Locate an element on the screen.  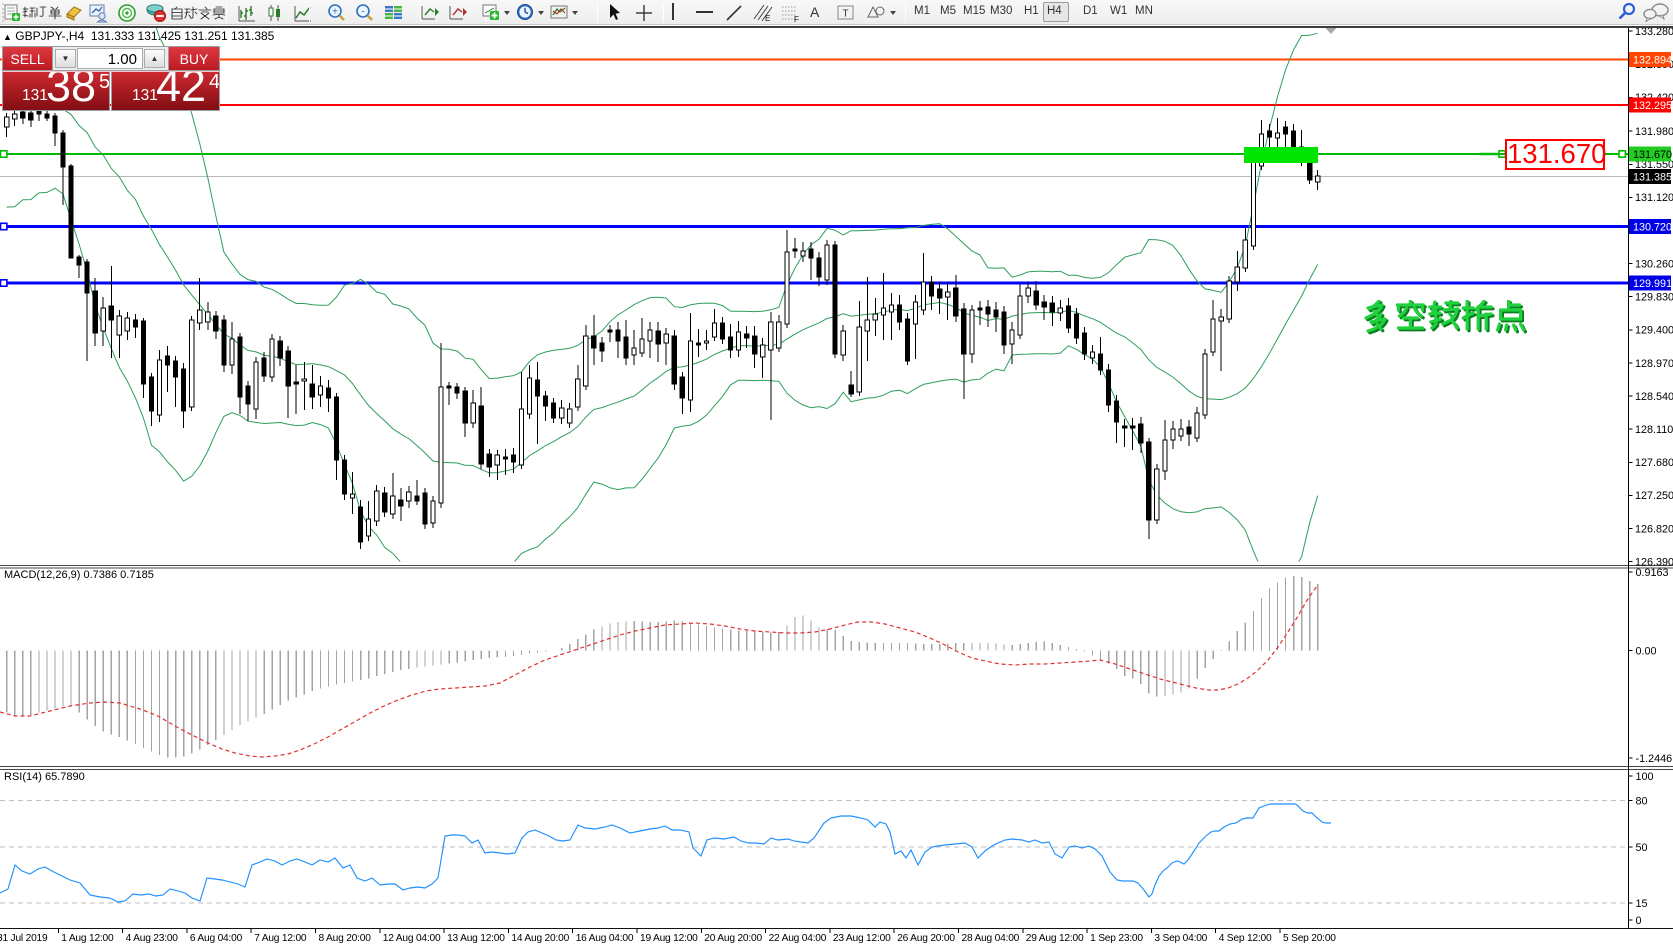
svg-text: 130.720 is located at coordinates (1652, 228).